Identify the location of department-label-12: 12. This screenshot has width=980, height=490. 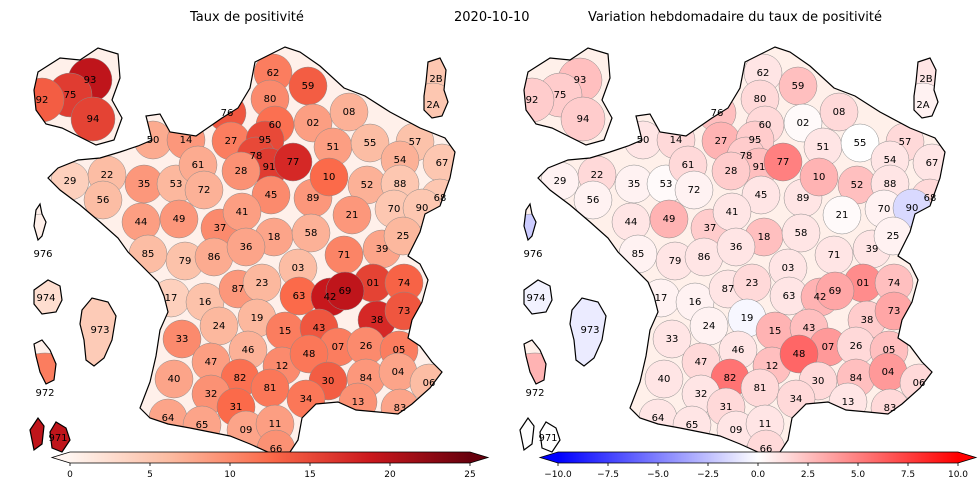
(772, 366).